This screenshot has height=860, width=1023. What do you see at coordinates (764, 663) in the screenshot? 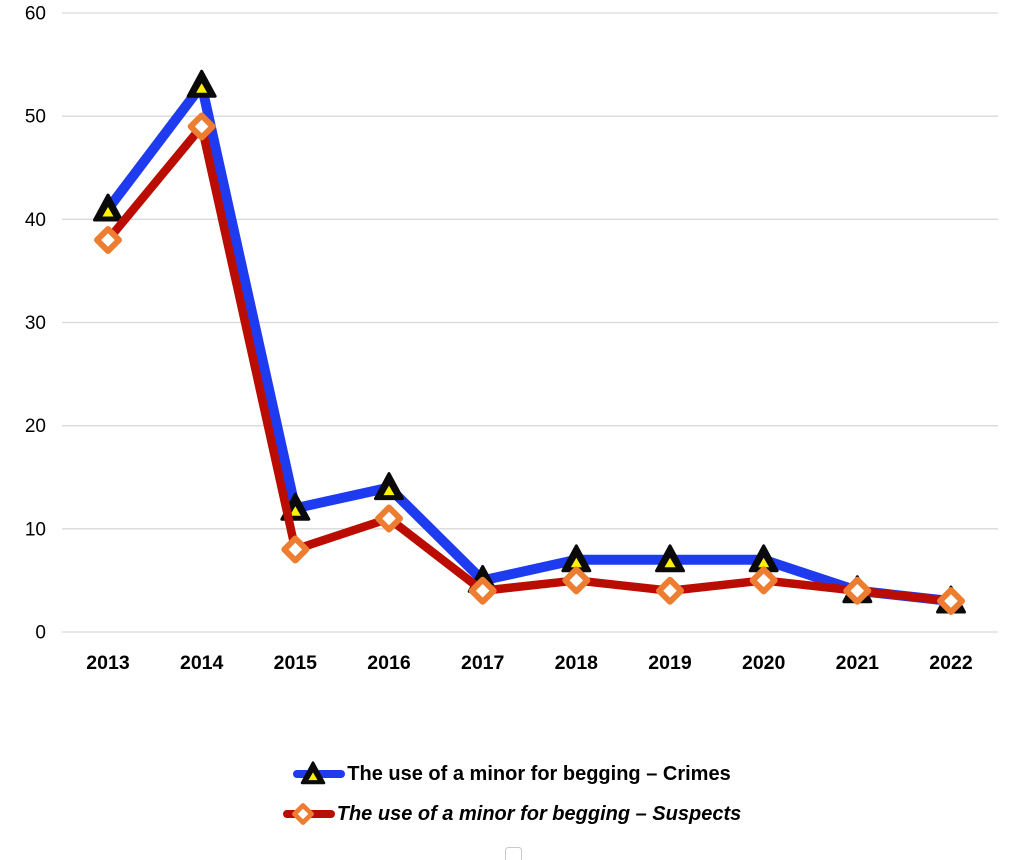
I see `x-tick-label: 2020` at bounding box center [764, 663].